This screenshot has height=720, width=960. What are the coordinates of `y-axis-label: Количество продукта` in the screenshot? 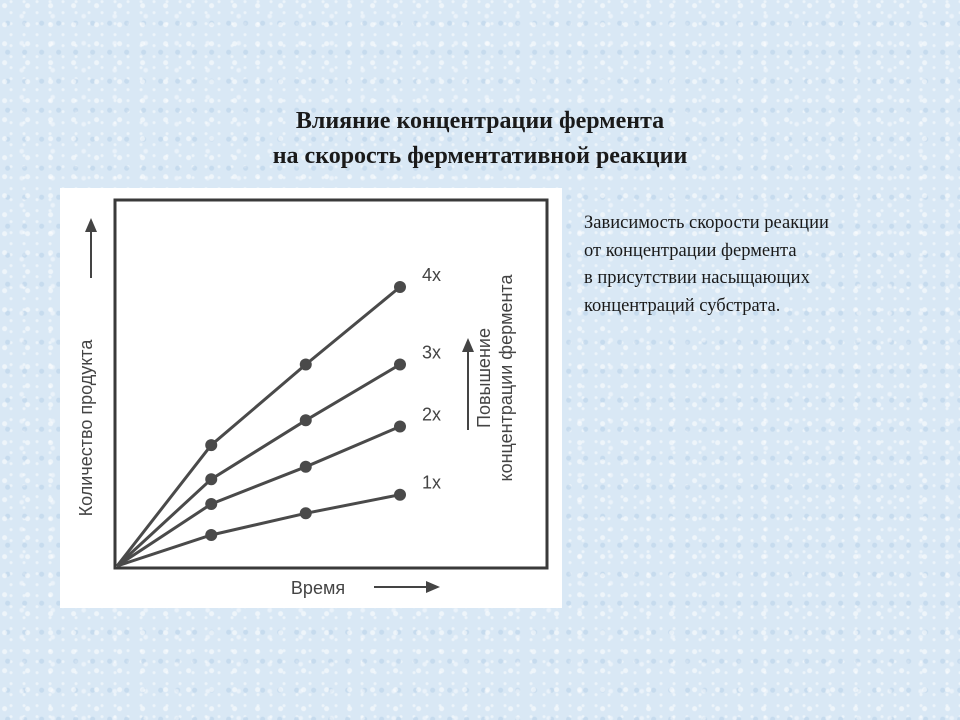 It's located at (86, 428).